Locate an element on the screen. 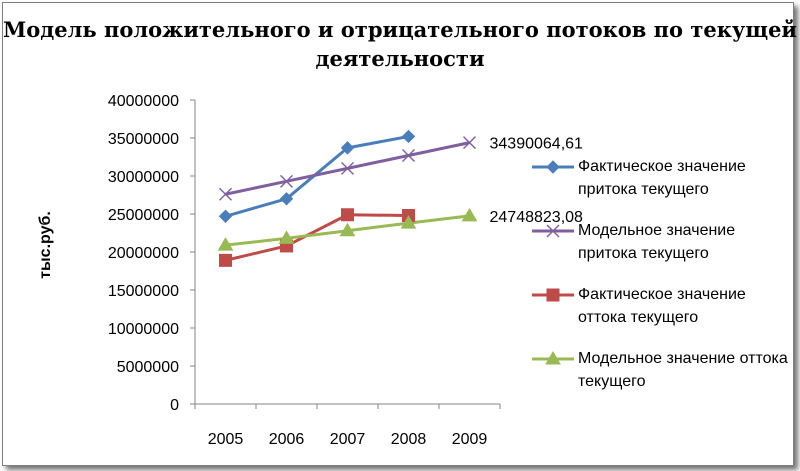 This screenshot has height=471, width=800. x-tick-label: 2006 is located at coordinates (287, 439).